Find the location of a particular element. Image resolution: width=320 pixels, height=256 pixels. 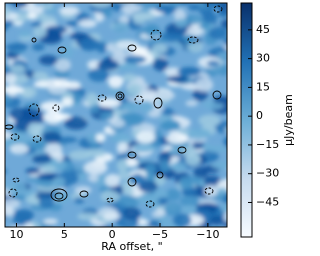

colorbar-tick-label: −30 is located at coordinates (267, 173).